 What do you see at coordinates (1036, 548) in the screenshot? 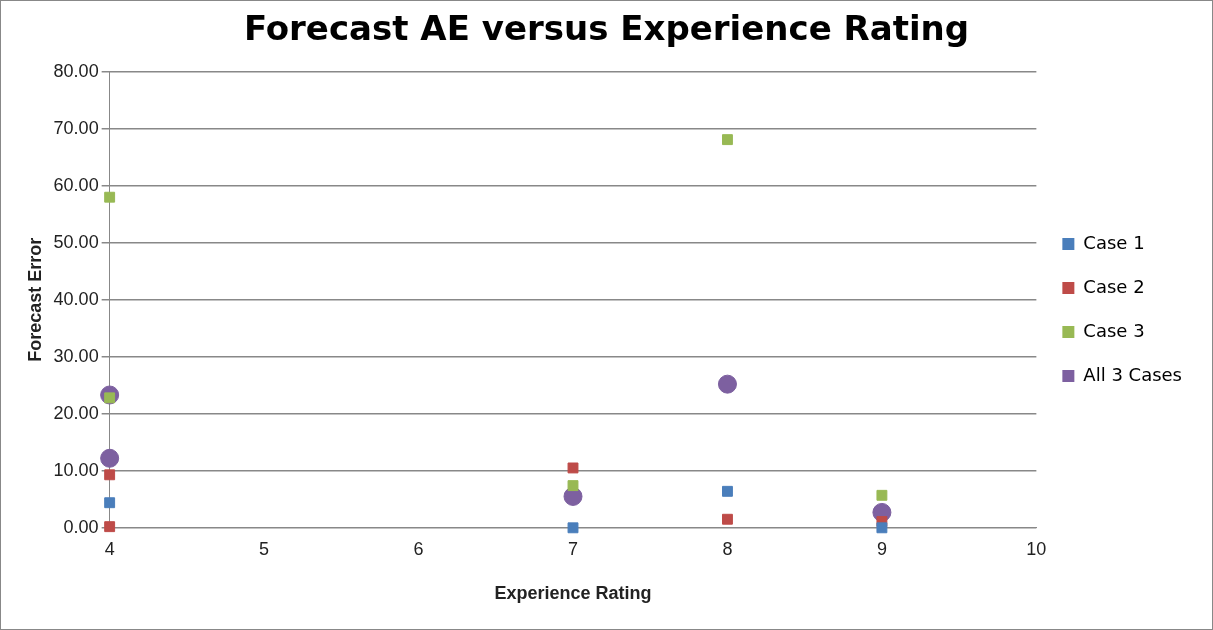
I see `x-tick-label: 10` at bounding box center [1036, 548].